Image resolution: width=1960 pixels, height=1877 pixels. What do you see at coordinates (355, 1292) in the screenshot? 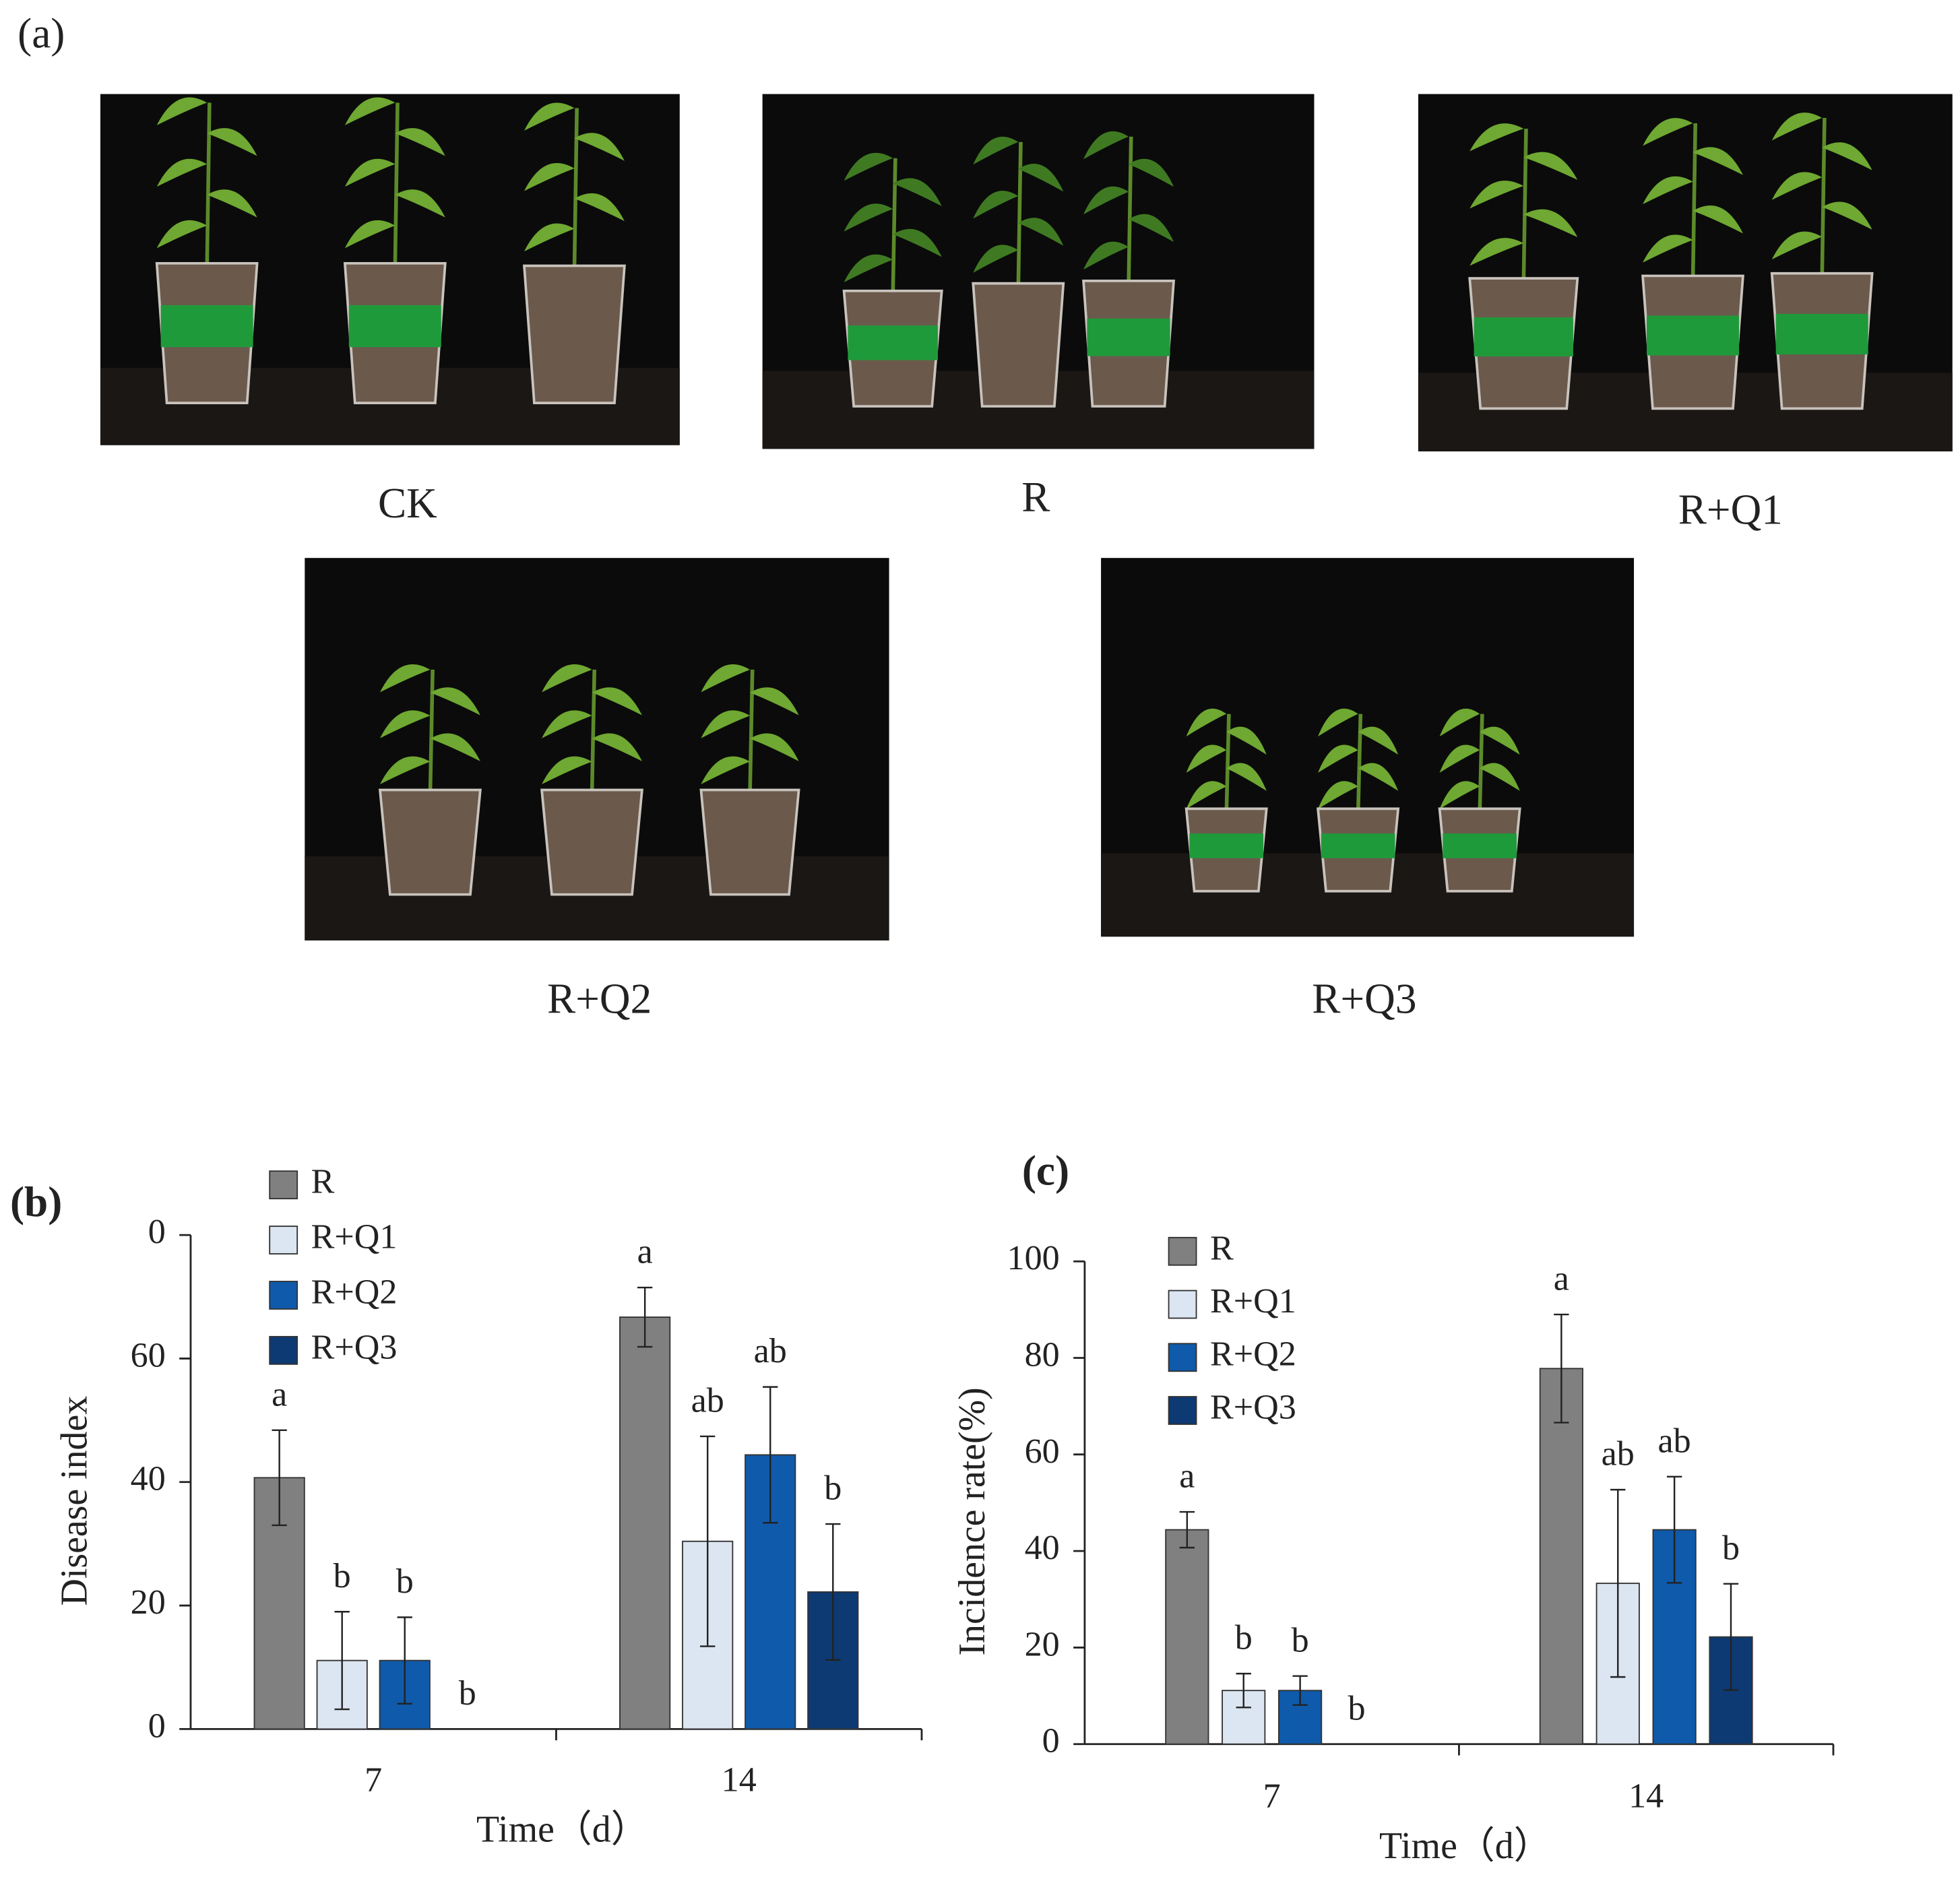
I see `legend-label: R+Q2` at bounding box center [355, 1292].